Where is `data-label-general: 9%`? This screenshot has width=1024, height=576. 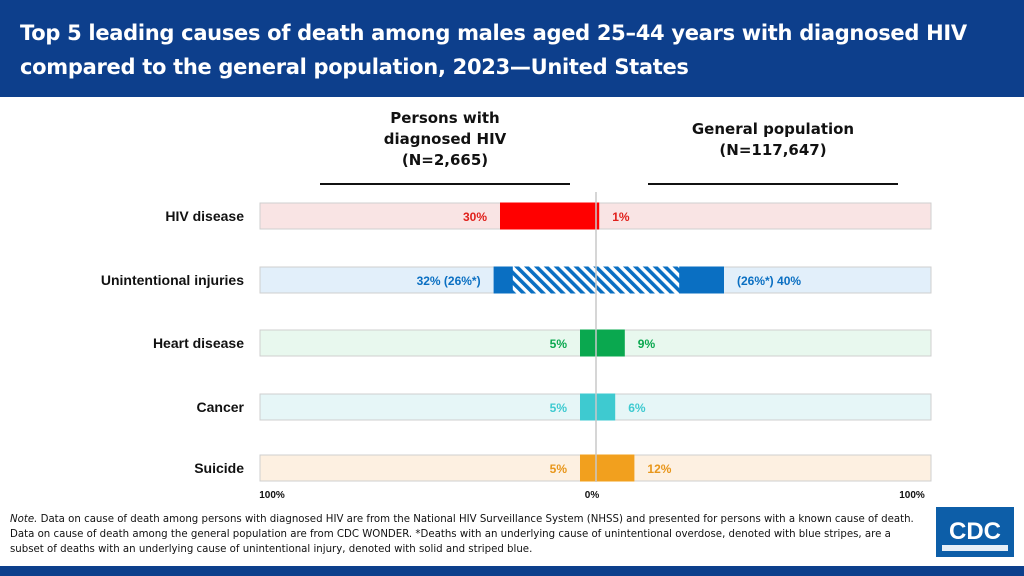
data-label-general: 9% is located at coordinates (647, 344).